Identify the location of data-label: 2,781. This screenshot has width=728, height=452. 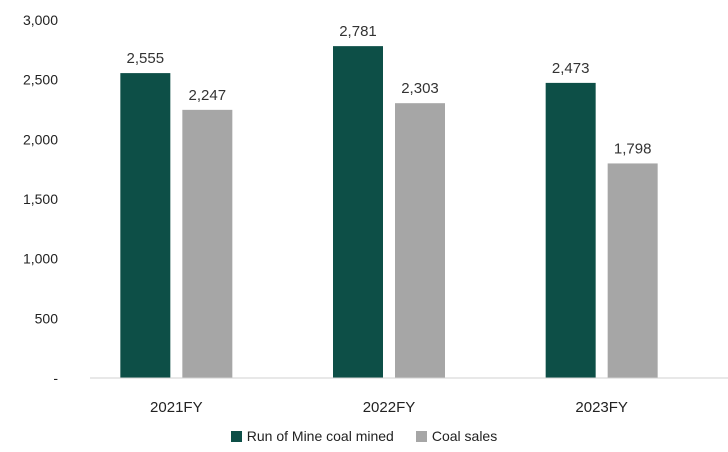
(358, 31).